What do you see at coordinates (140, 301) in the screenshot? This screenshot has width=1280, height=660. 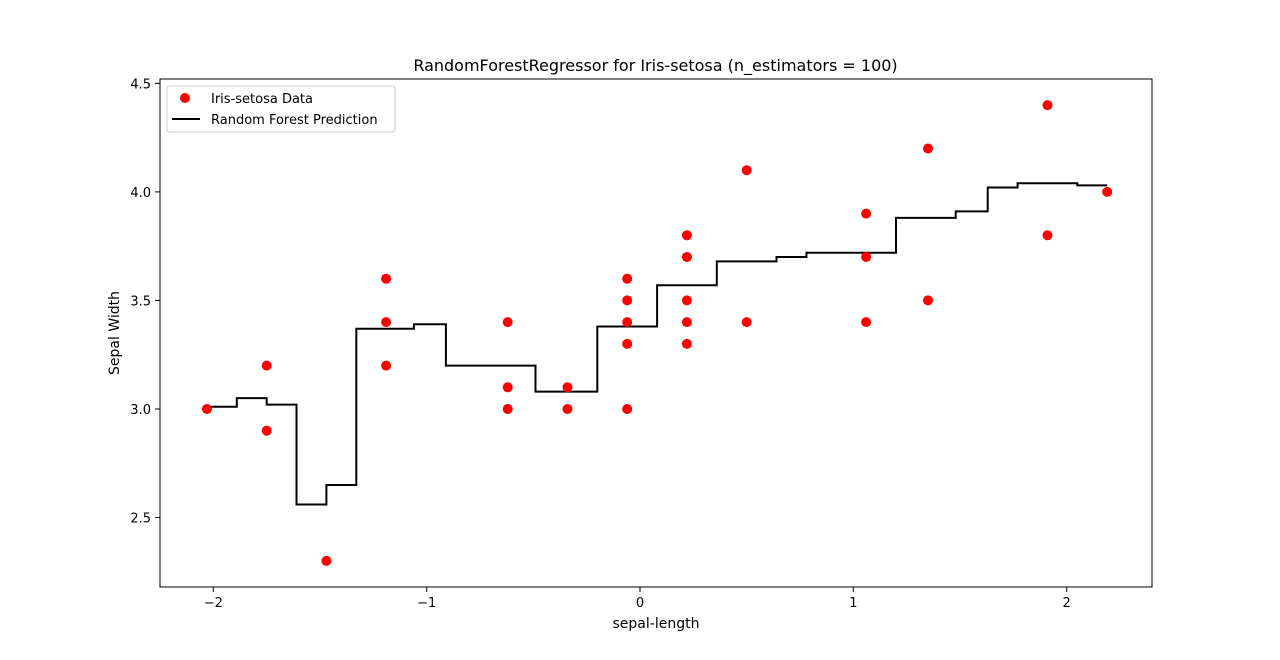 I see `y-tick-label: 3.5` at bounding box center [140, 301].